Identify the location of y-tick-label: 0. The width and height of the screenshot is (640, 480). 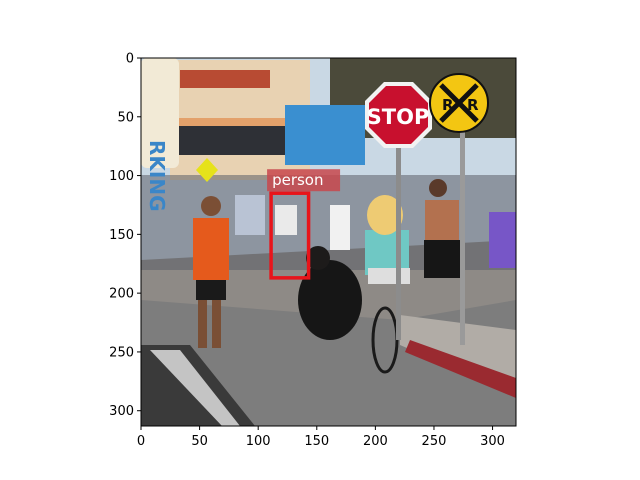
(130, 59).